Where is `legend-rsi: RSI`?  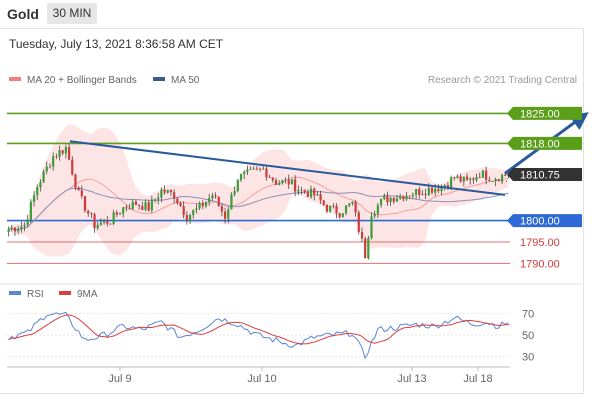 legend-rsi: RSI is located at coordinates (26, 294).